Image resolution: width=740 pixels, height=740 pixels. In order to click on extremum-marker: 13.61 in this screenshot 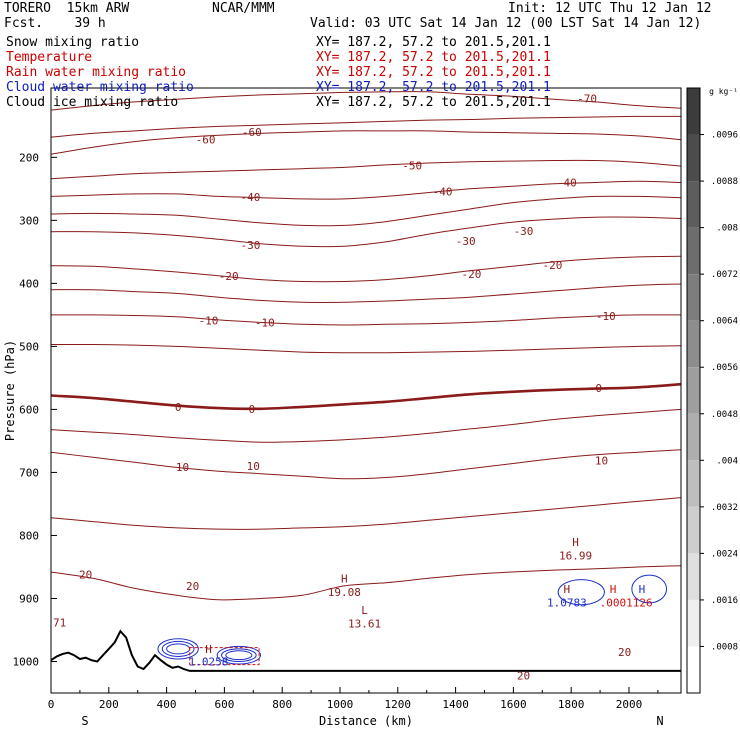, I will do `click(364, 624)`.